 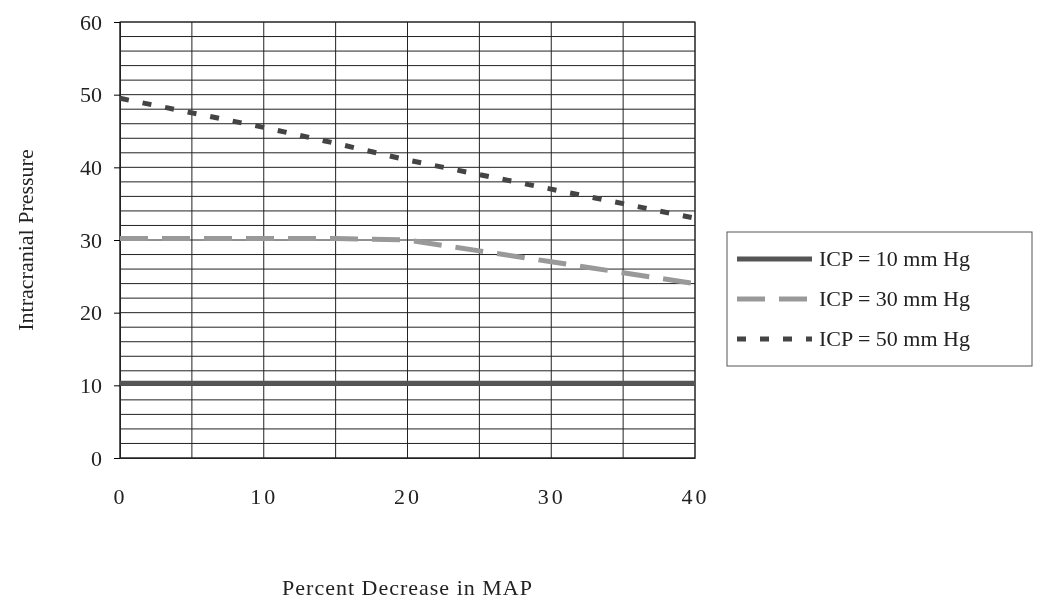 What do you see at coordinates (96, 458) in the screenshot?
I see `y-tick-label: 0` at bounding box center [96, 458].